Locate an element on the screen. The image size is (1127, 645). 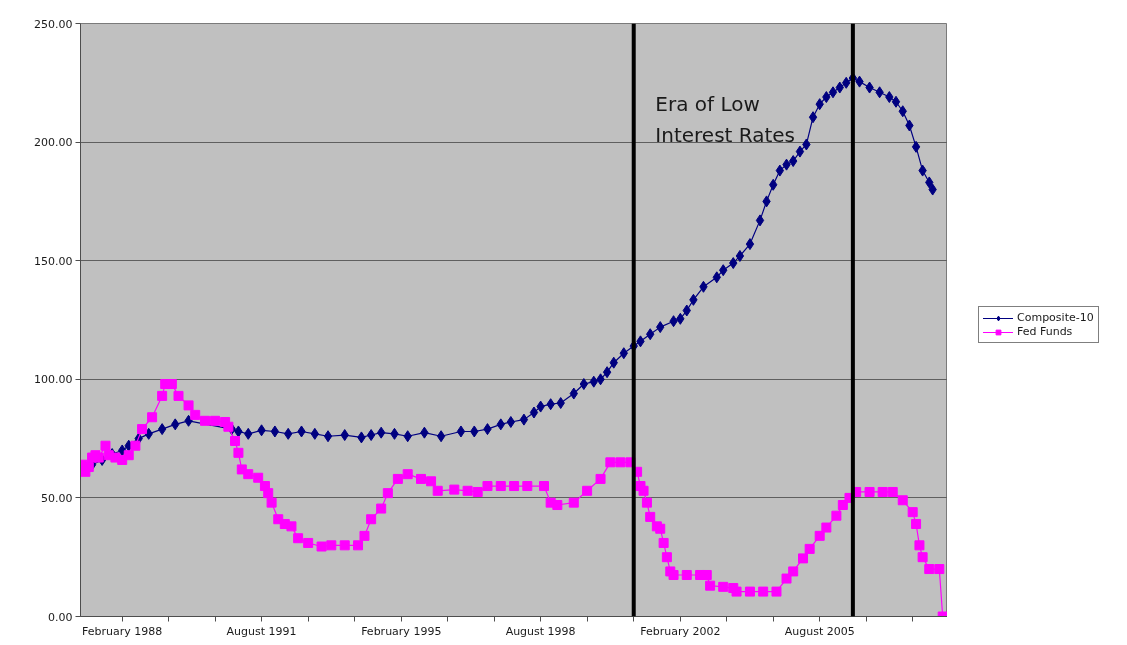
x-tick-label: August 2005 is located at coordinates (819, 631).